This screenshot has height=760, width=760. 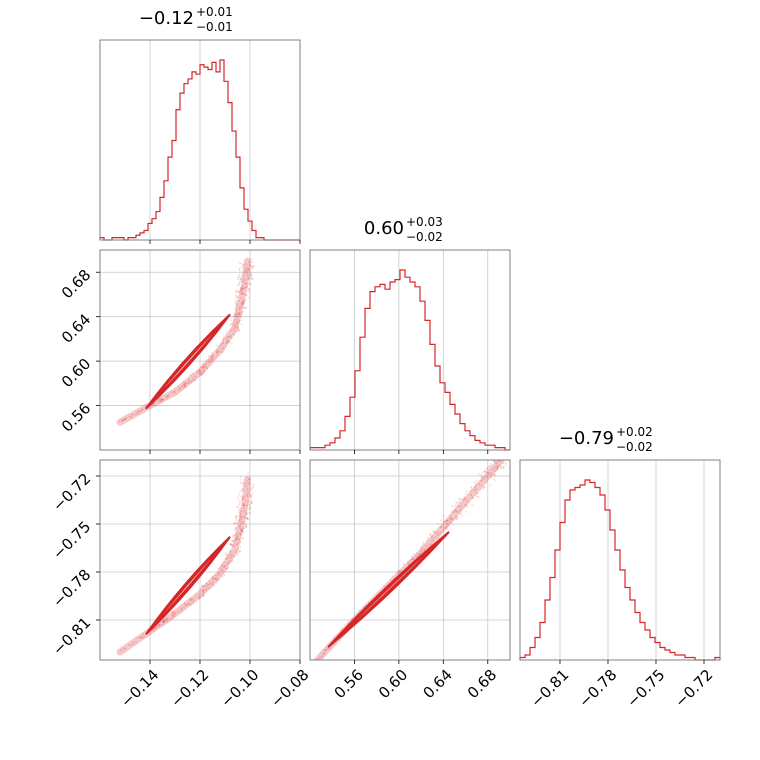 What do you see at coordinates (549, 688) in the screenshot?
I see `x-tick-label: −0.81` at bounding box center [549, 688].